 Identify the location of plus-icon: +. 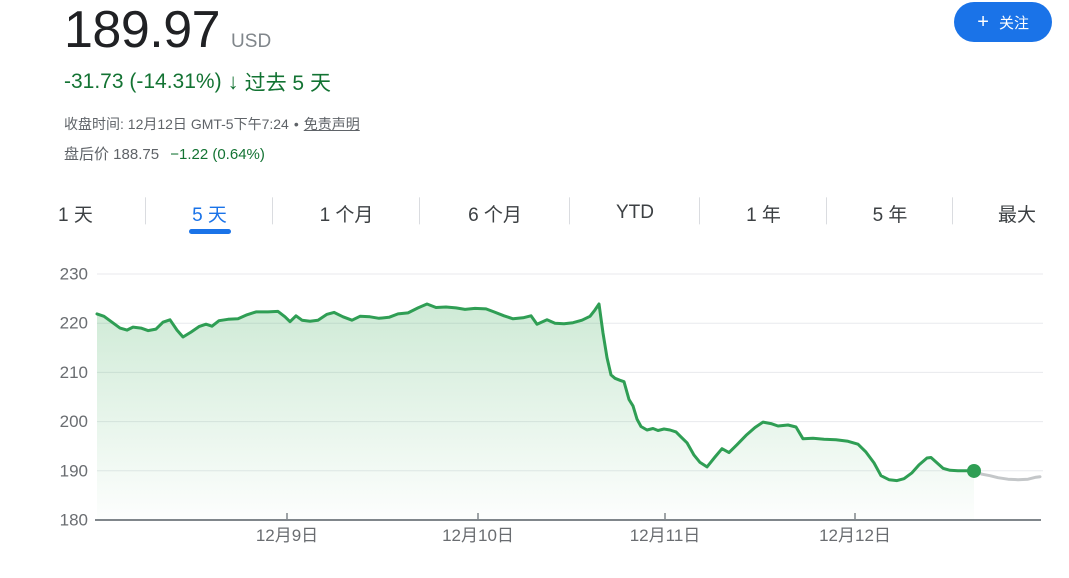
(983, 22).